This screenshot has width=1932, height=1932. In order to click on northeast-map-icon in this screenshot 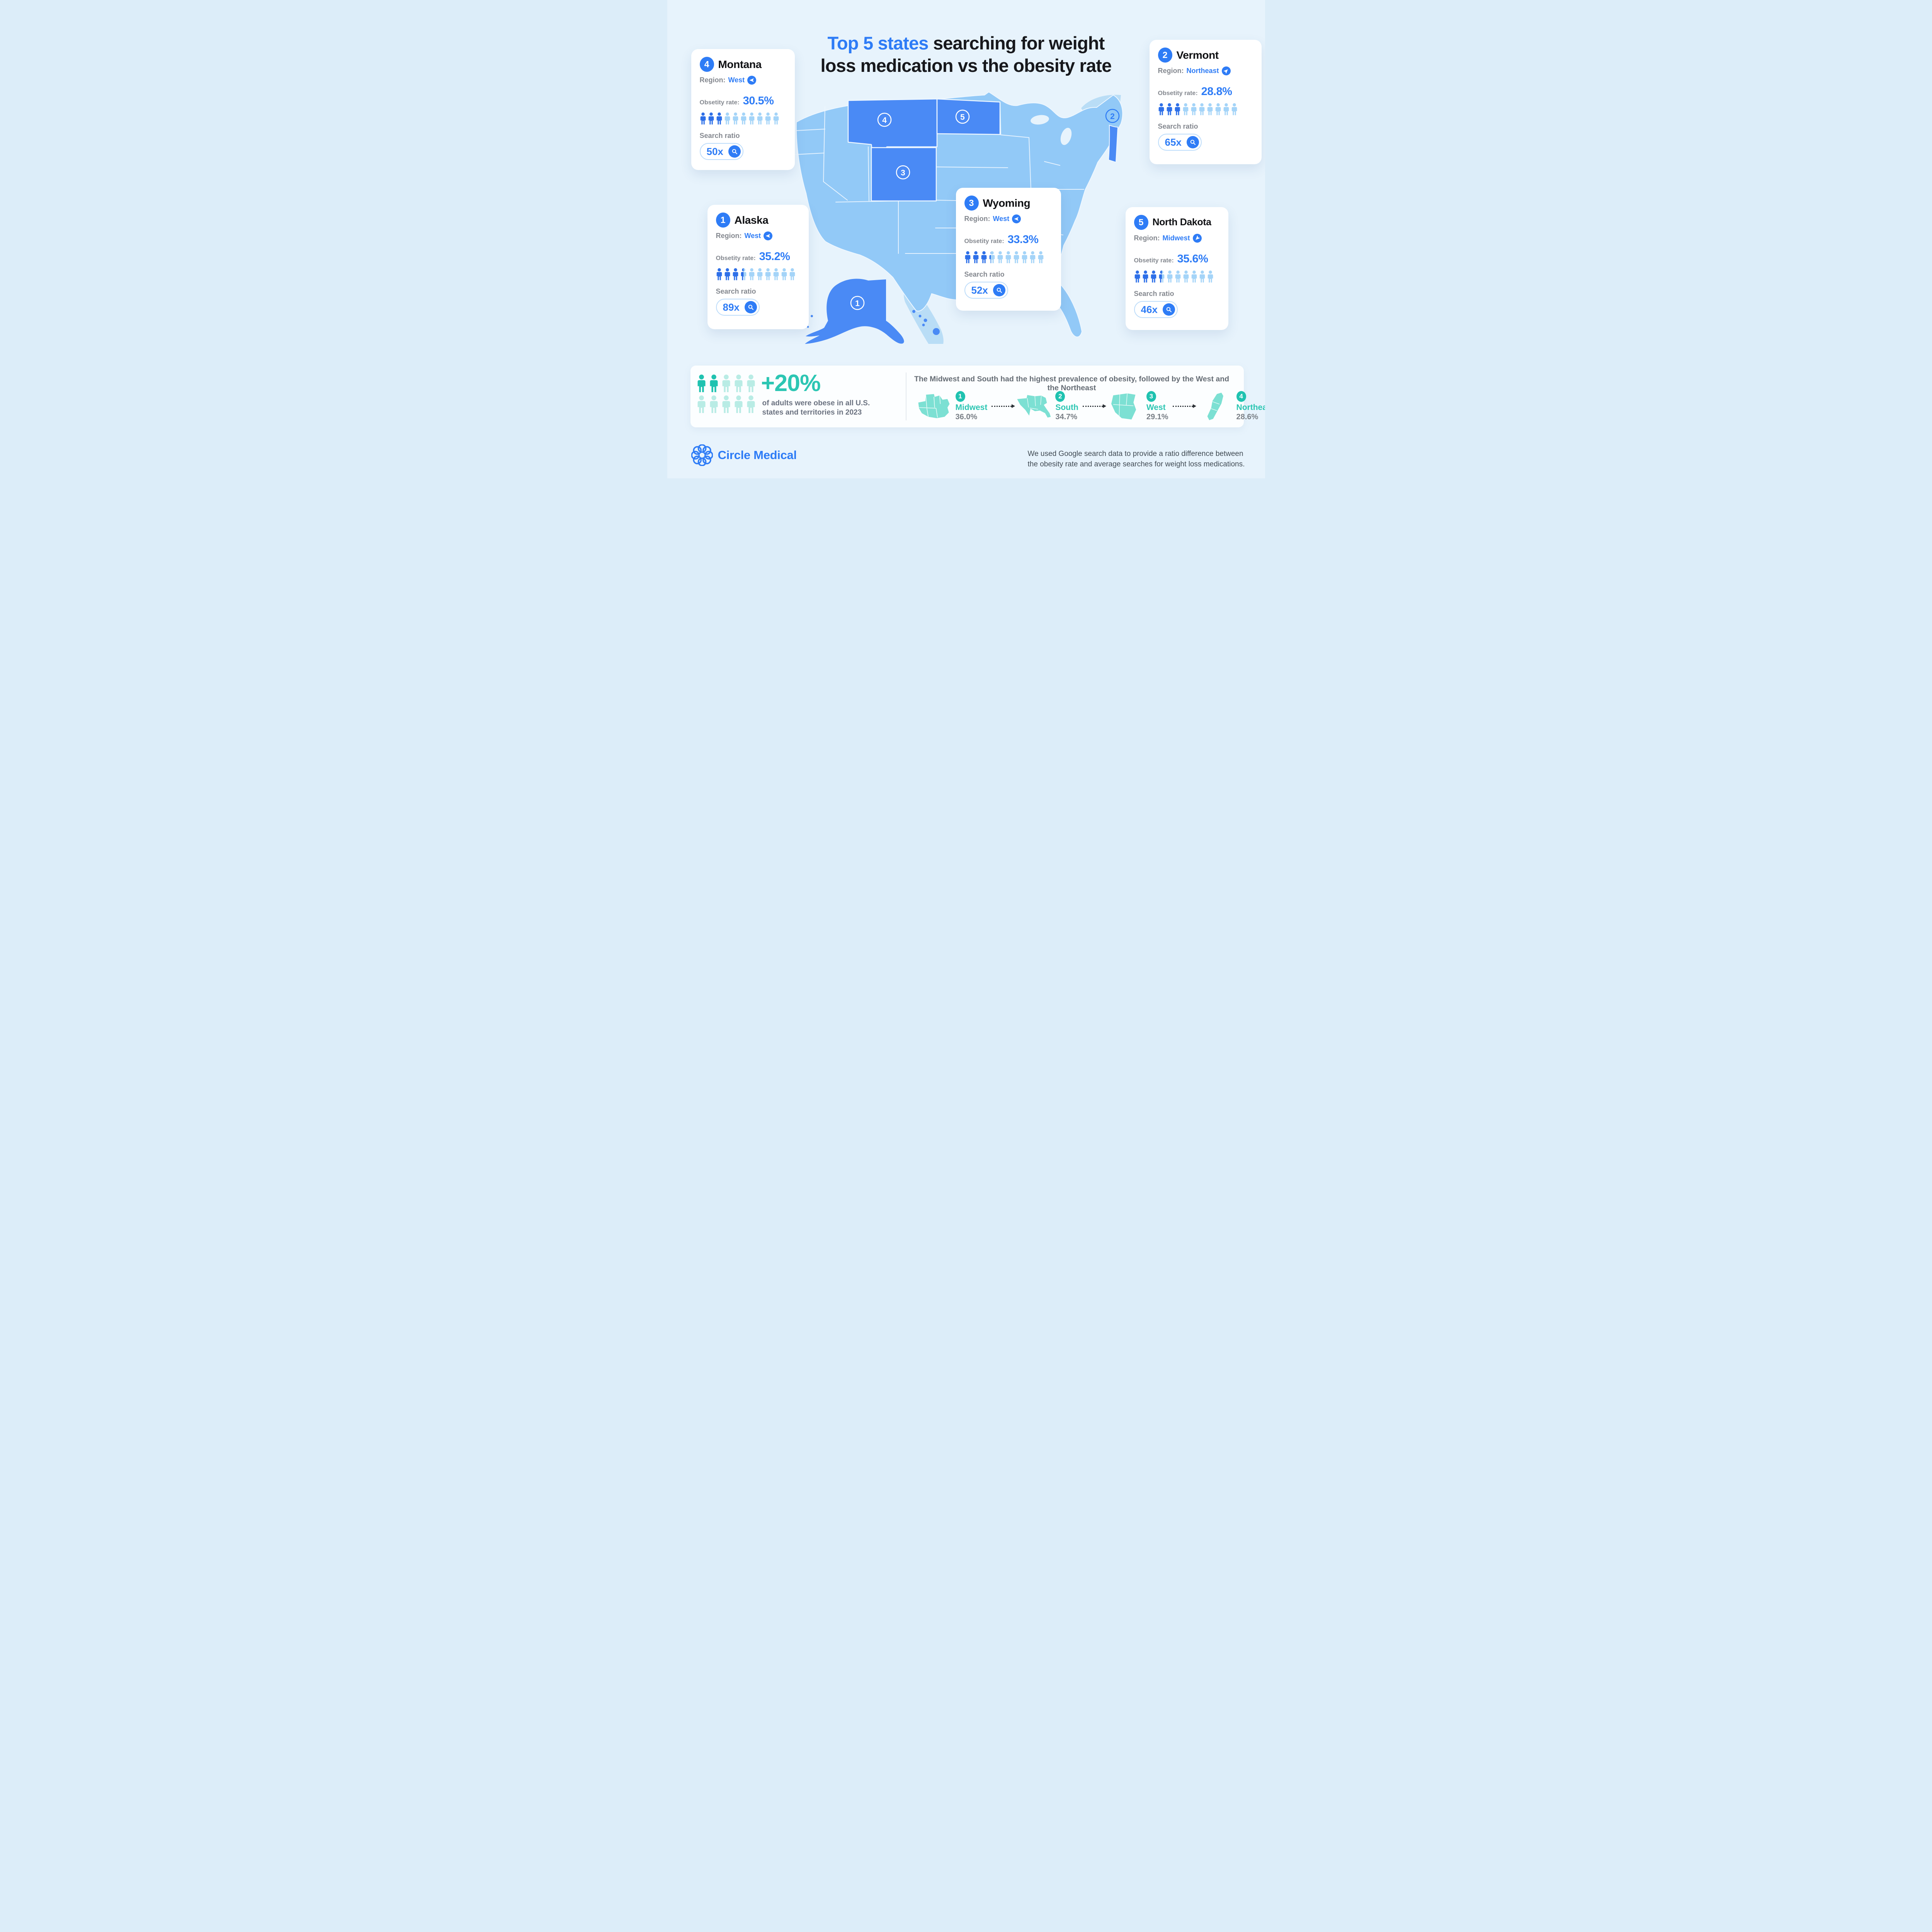, I will do `click(1215, 407)`.